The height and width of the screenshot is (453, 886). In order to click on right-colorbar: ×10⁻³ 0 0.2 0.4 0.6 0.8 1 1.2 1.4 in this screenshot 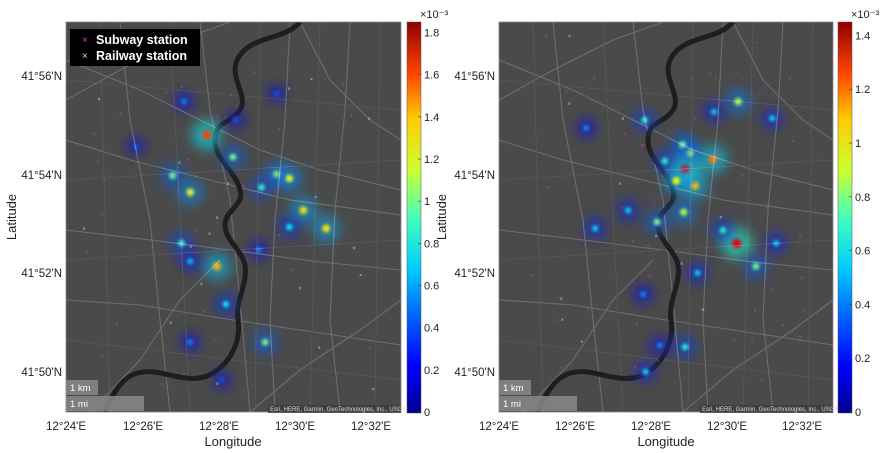, I will do `click(858, 214)`.